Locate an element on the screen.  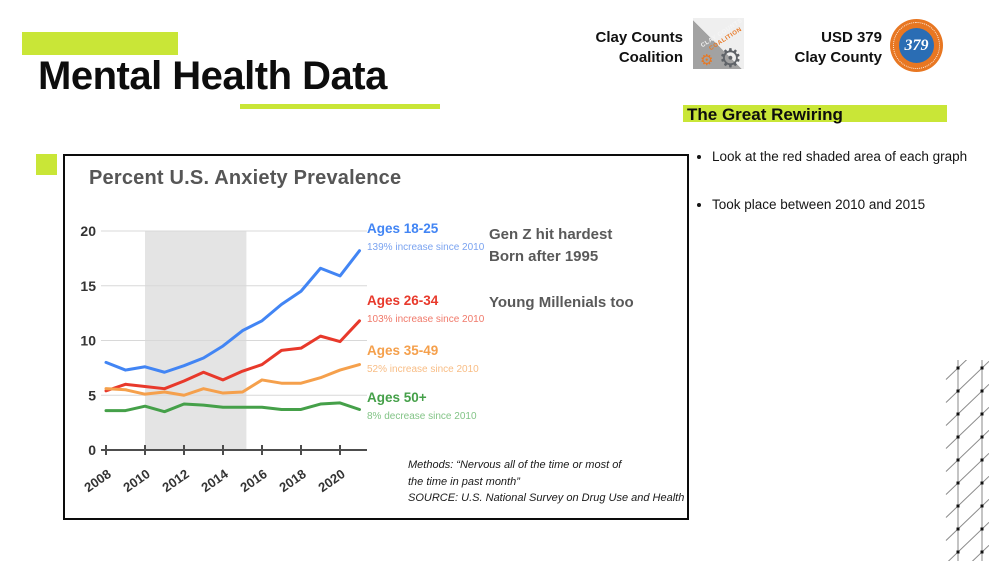
annotation-gen-z: Gen Z hit hardest Born after 1995 is located at coordinates (551, 245).